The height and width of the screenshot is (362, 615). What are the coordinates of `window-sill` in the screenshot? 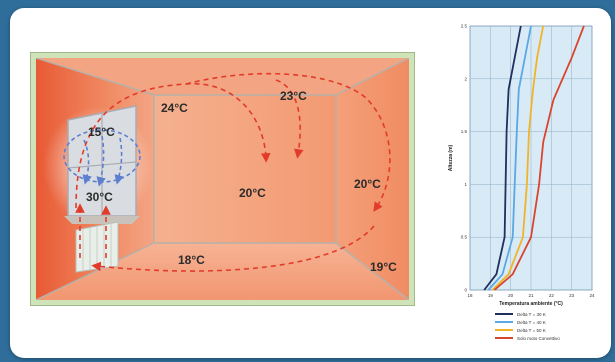 It's located at (102, 220).